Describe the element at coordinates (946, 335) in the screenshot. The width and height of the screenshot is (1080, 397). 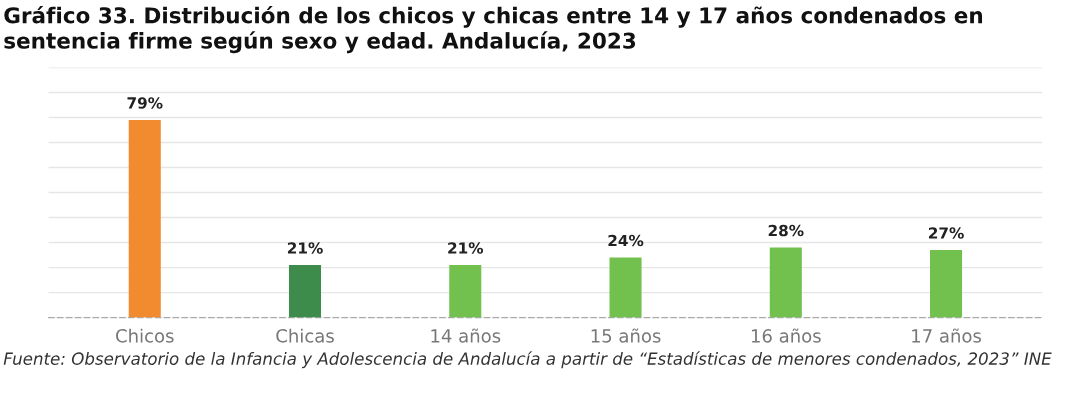
I see `x-tick-label: 17 años` at that location.